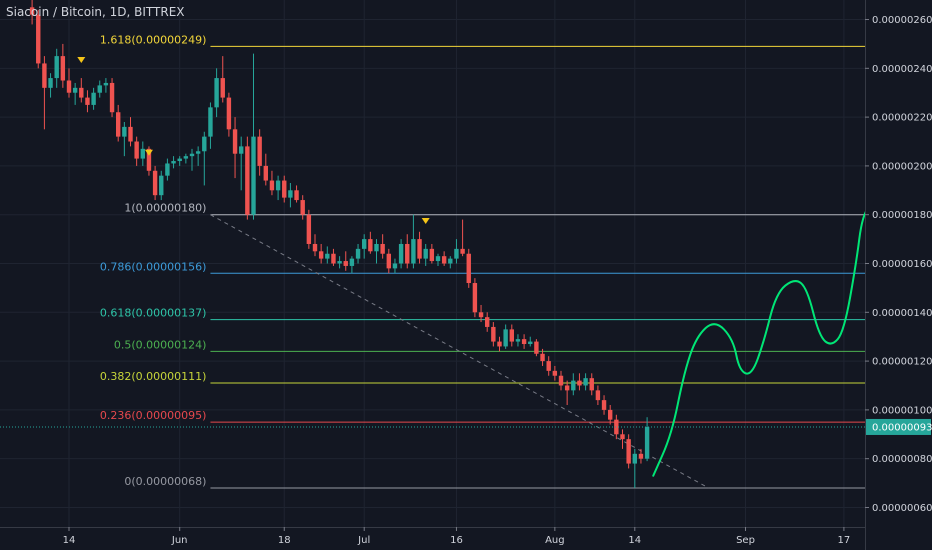 The image size is (932, 550). What do you see at coordinates (456, 540) in the screenshot?
I see `time-tick-label: 16` at bounding box center [456, 540].